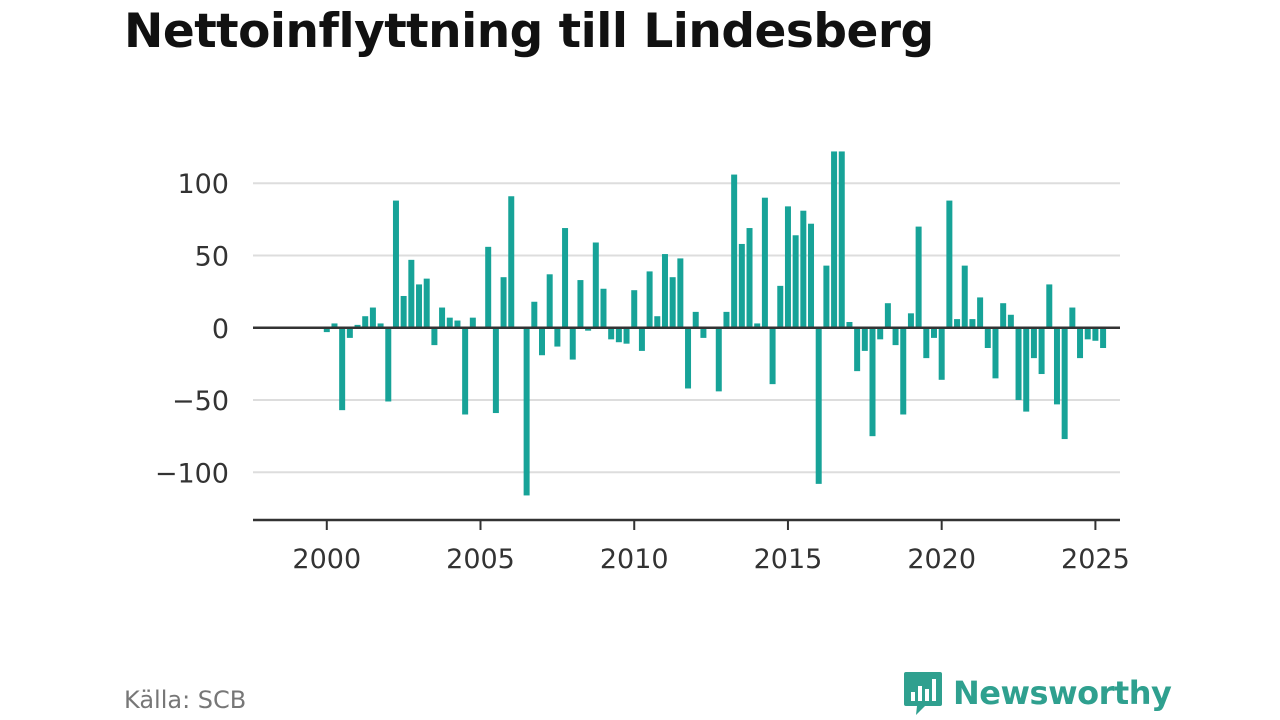  I want to click on bar-2013-Q4, so click(749, 278).